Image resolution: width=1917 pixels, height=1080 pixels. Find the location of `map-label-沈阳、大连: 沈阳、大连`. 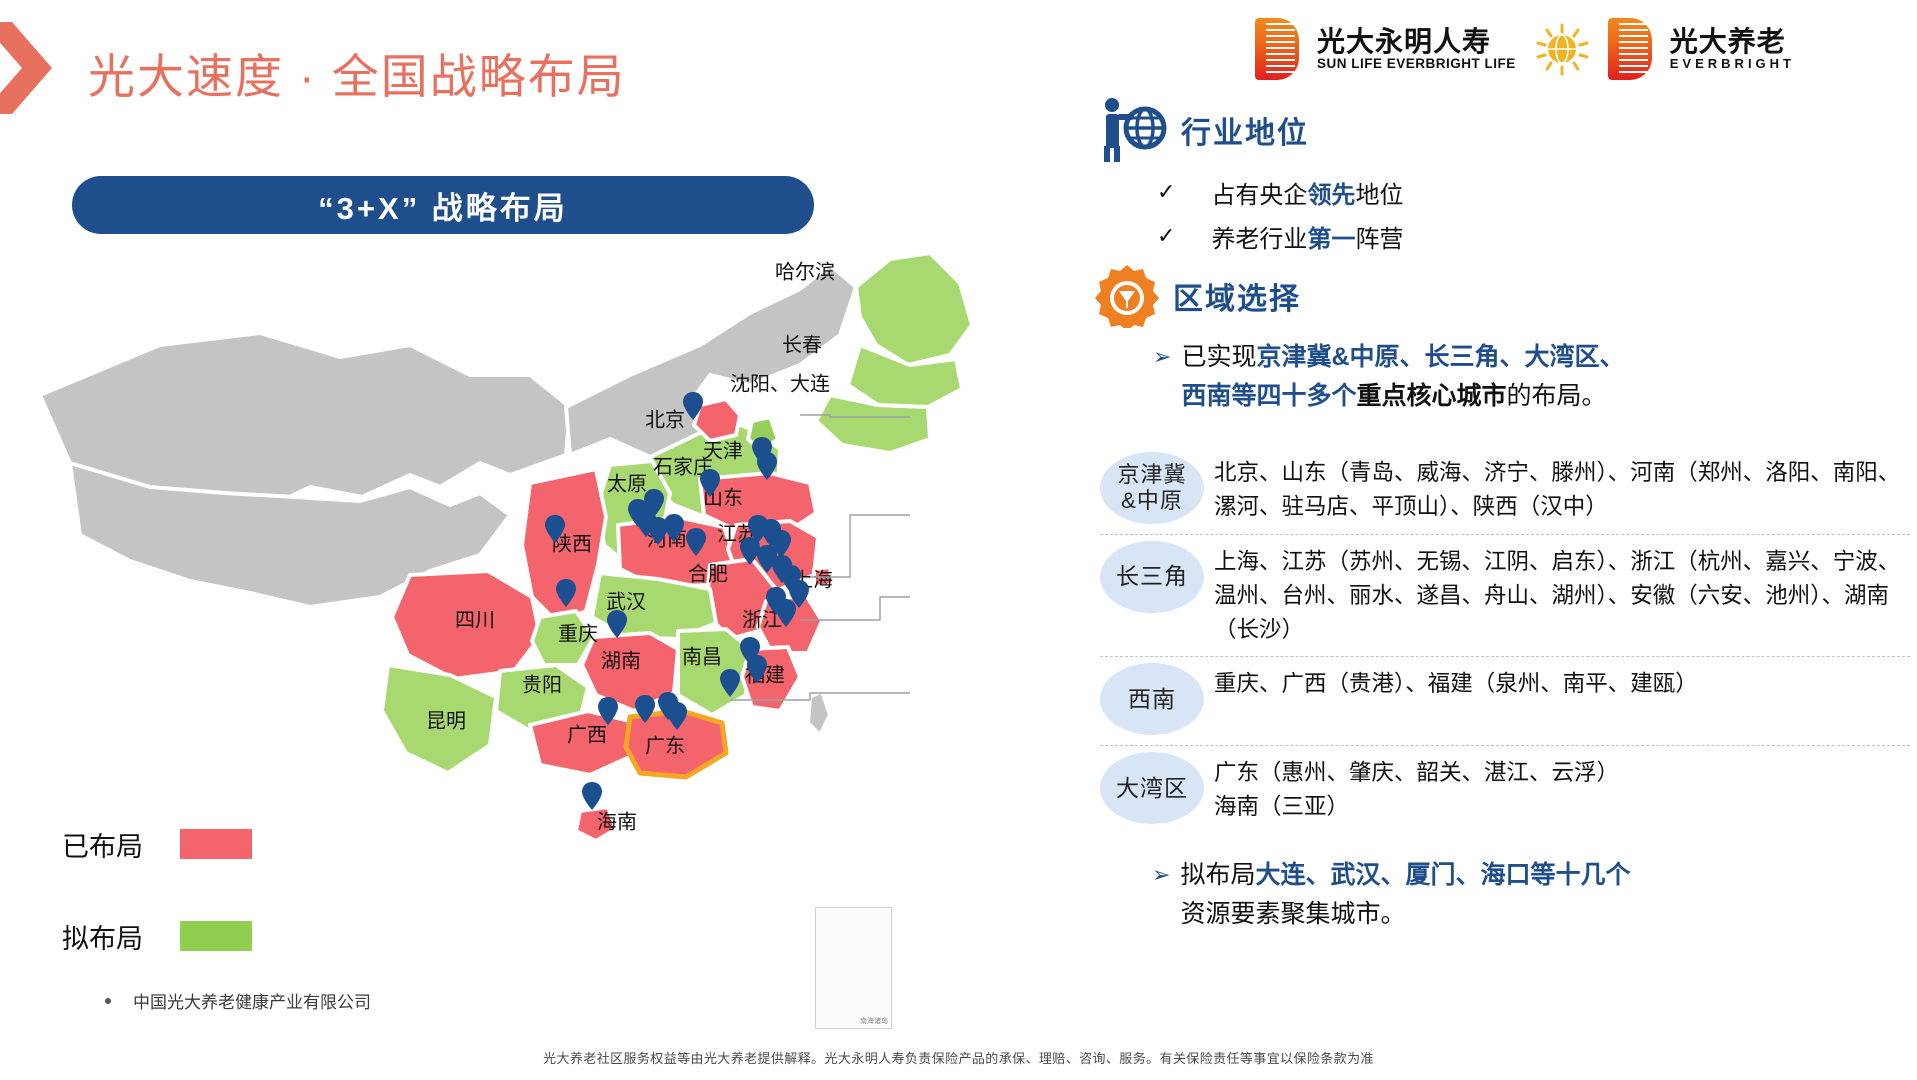

map-label-沈阳、大连: 沈阳、大连 is located at coordinates (780, 384).